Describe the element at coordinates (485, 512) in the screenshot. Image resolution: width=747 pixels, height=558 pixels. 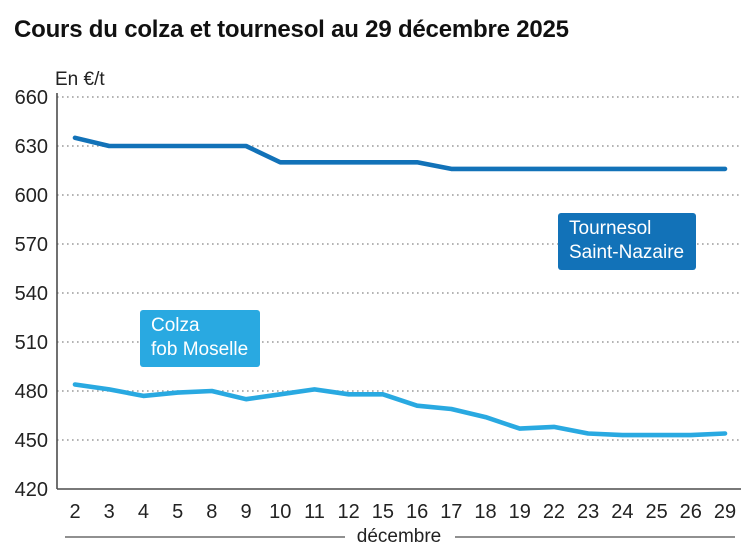
I see `x-tick-label-18: 18` at that location.